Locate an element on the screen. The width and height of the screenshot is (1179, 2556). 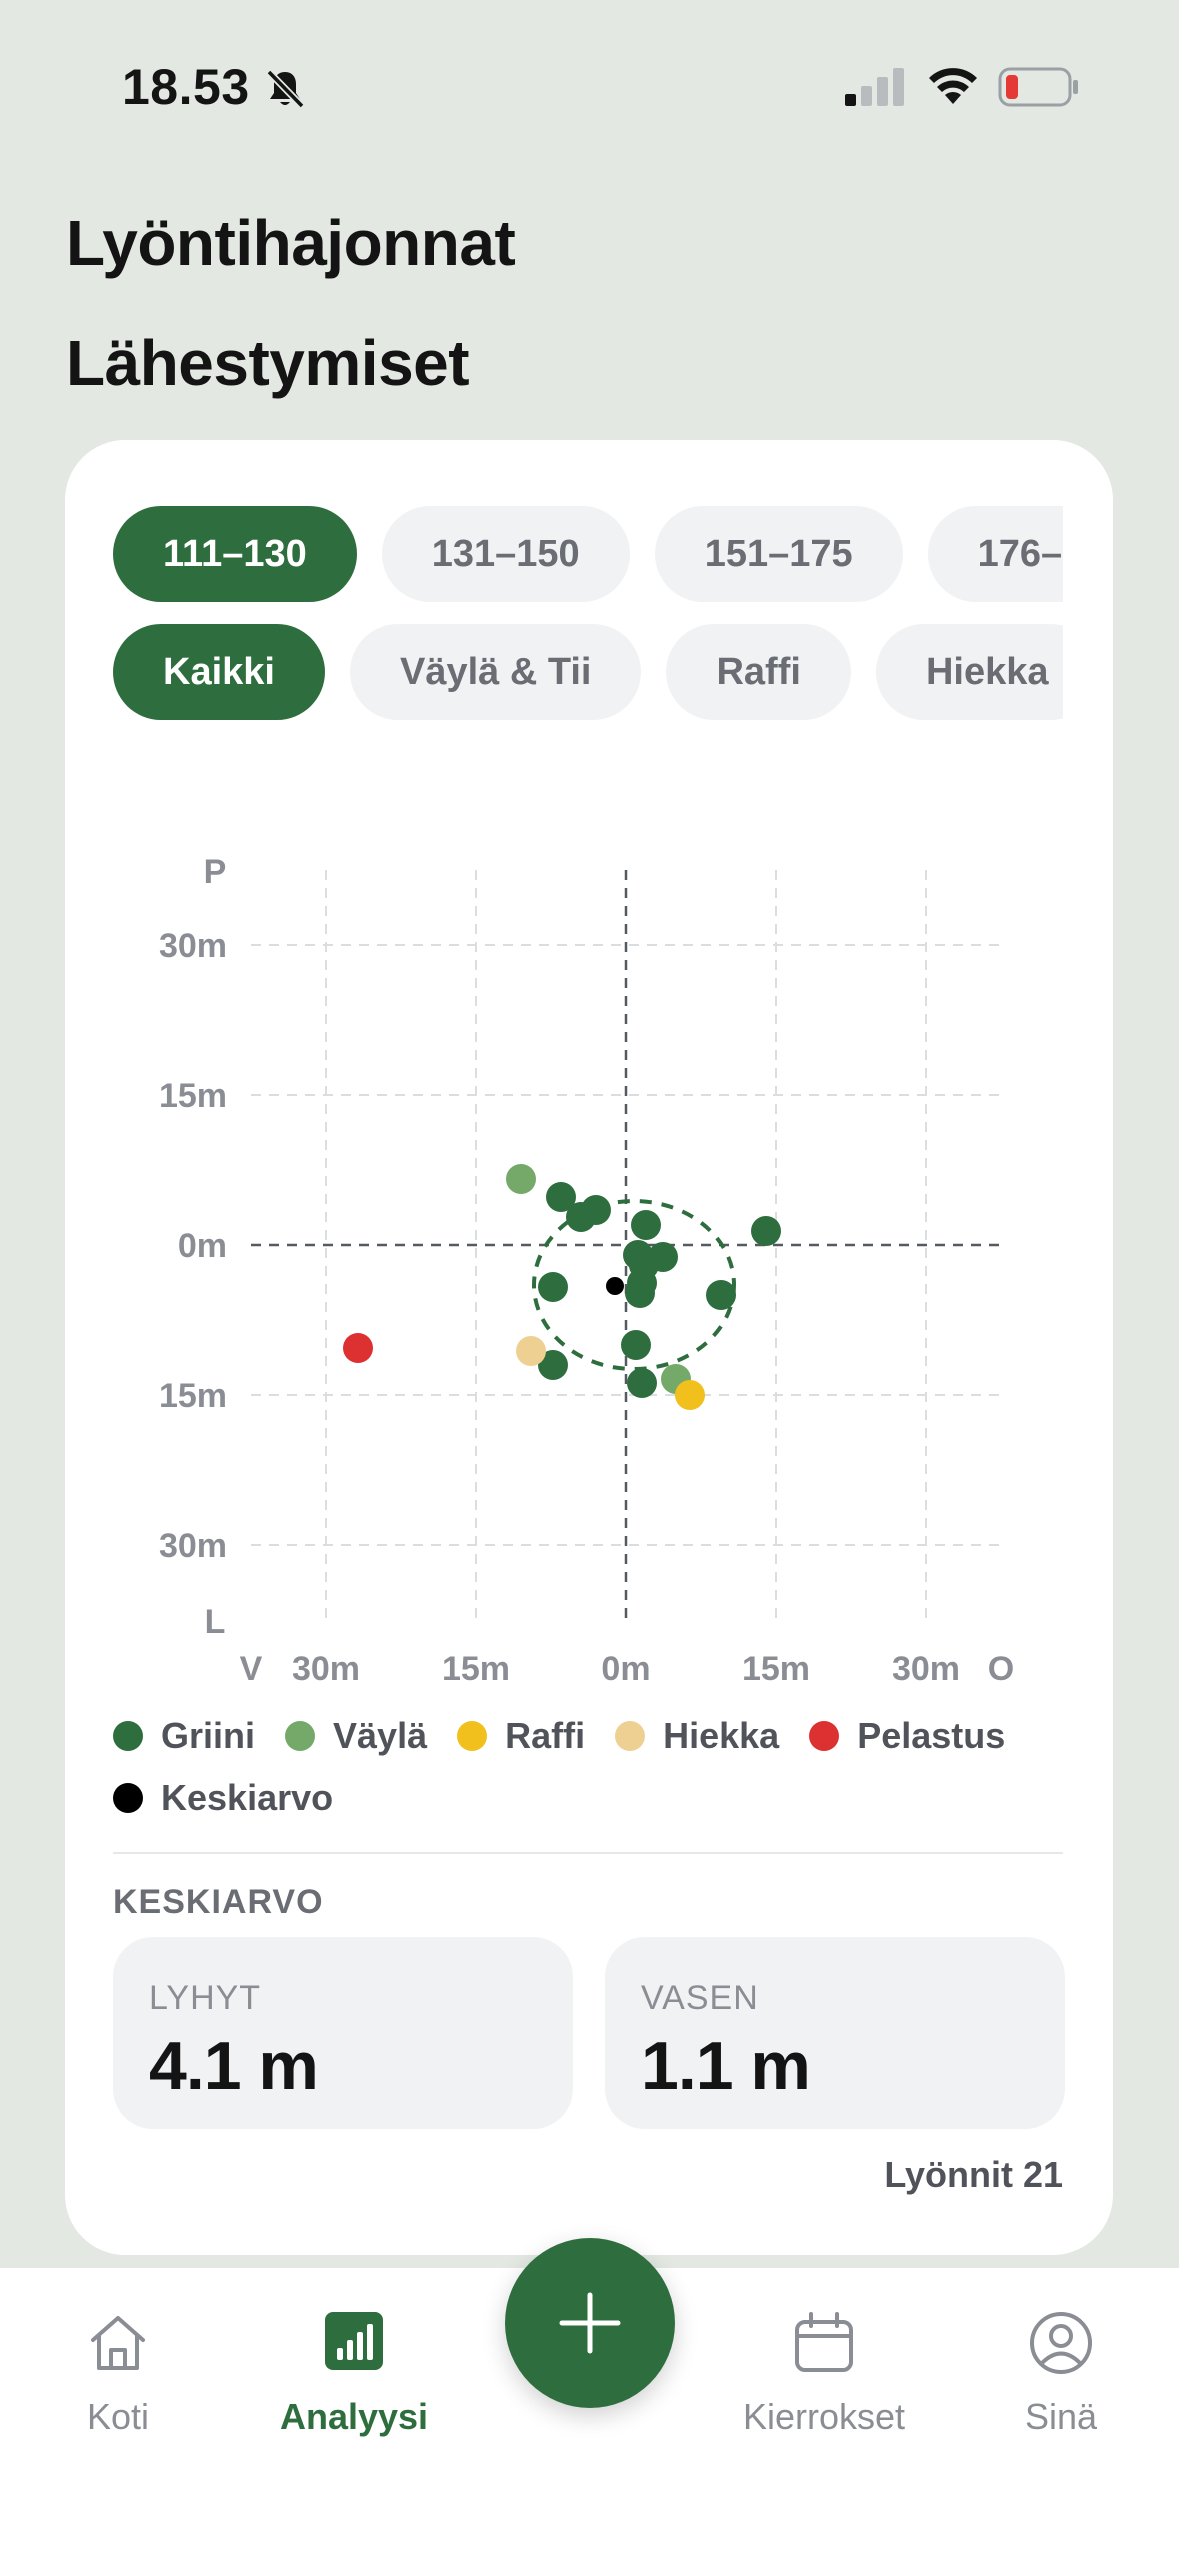
shot-point-pelastus is located at coordinates (358, 1348).